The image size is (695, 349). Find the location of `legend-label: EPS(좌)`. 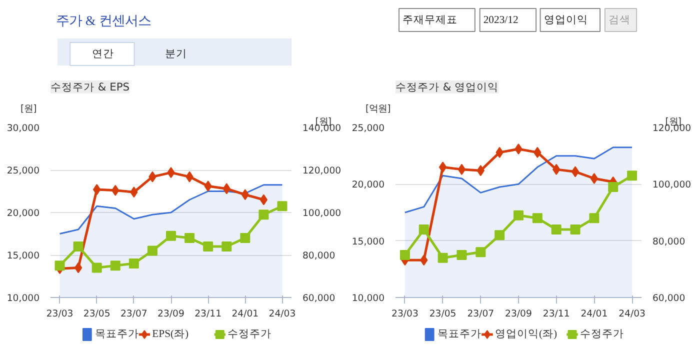

legend-label: EPS(좌) is located at coordinates (171, 334).